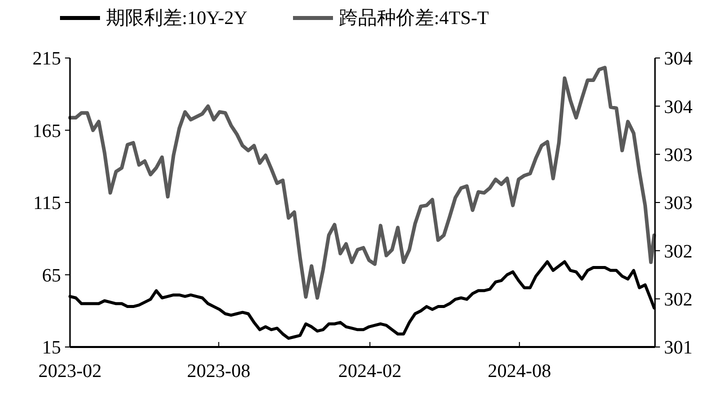 The width and height of the screenshot is (723, 399). What do you see at coordinates (520, 371) in the screenshot?
I see `x-tick-label: 2024-08` at bounding box center [520, 371].